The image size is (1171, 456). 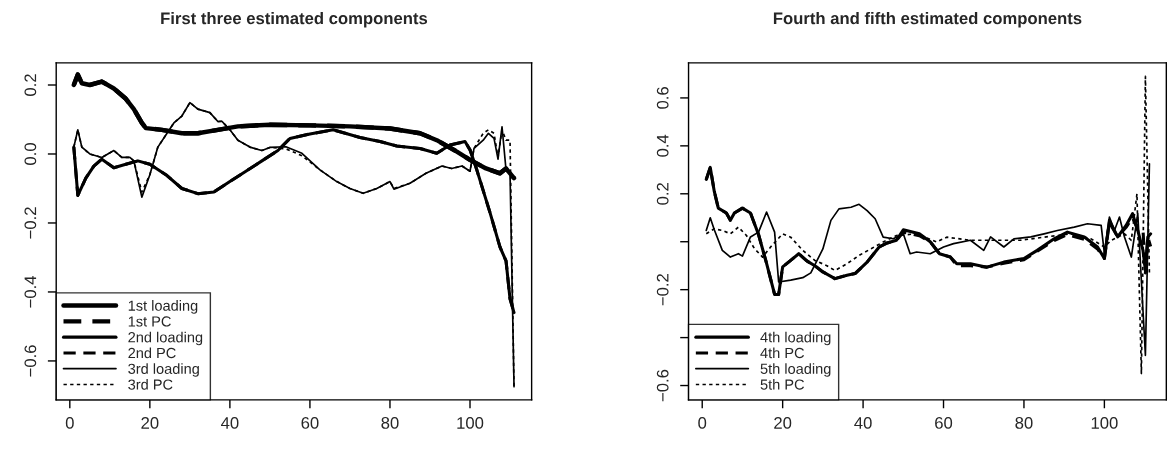 I want to click on legend-label: 5th PC, so click(x=782, y=384).